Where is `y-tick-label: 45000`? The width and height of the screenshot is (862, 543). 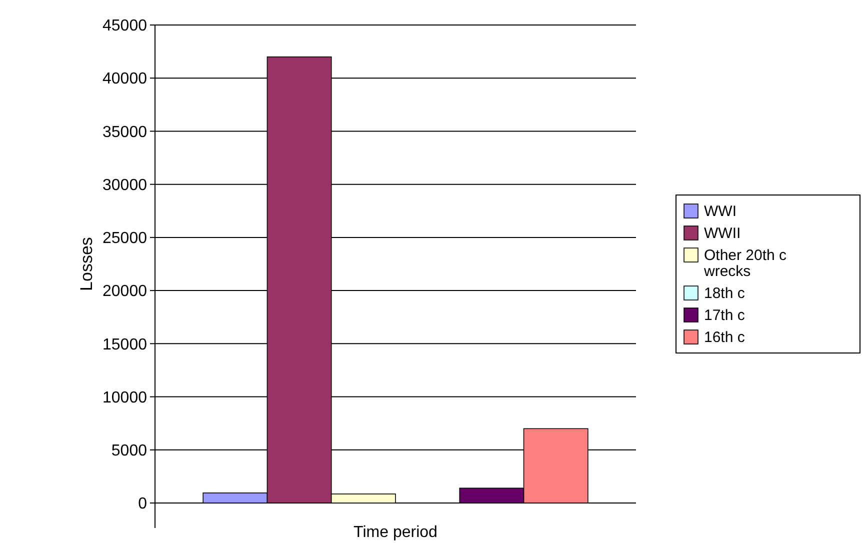 y-tick-label: 45000 is located at coordinates (125, 26).